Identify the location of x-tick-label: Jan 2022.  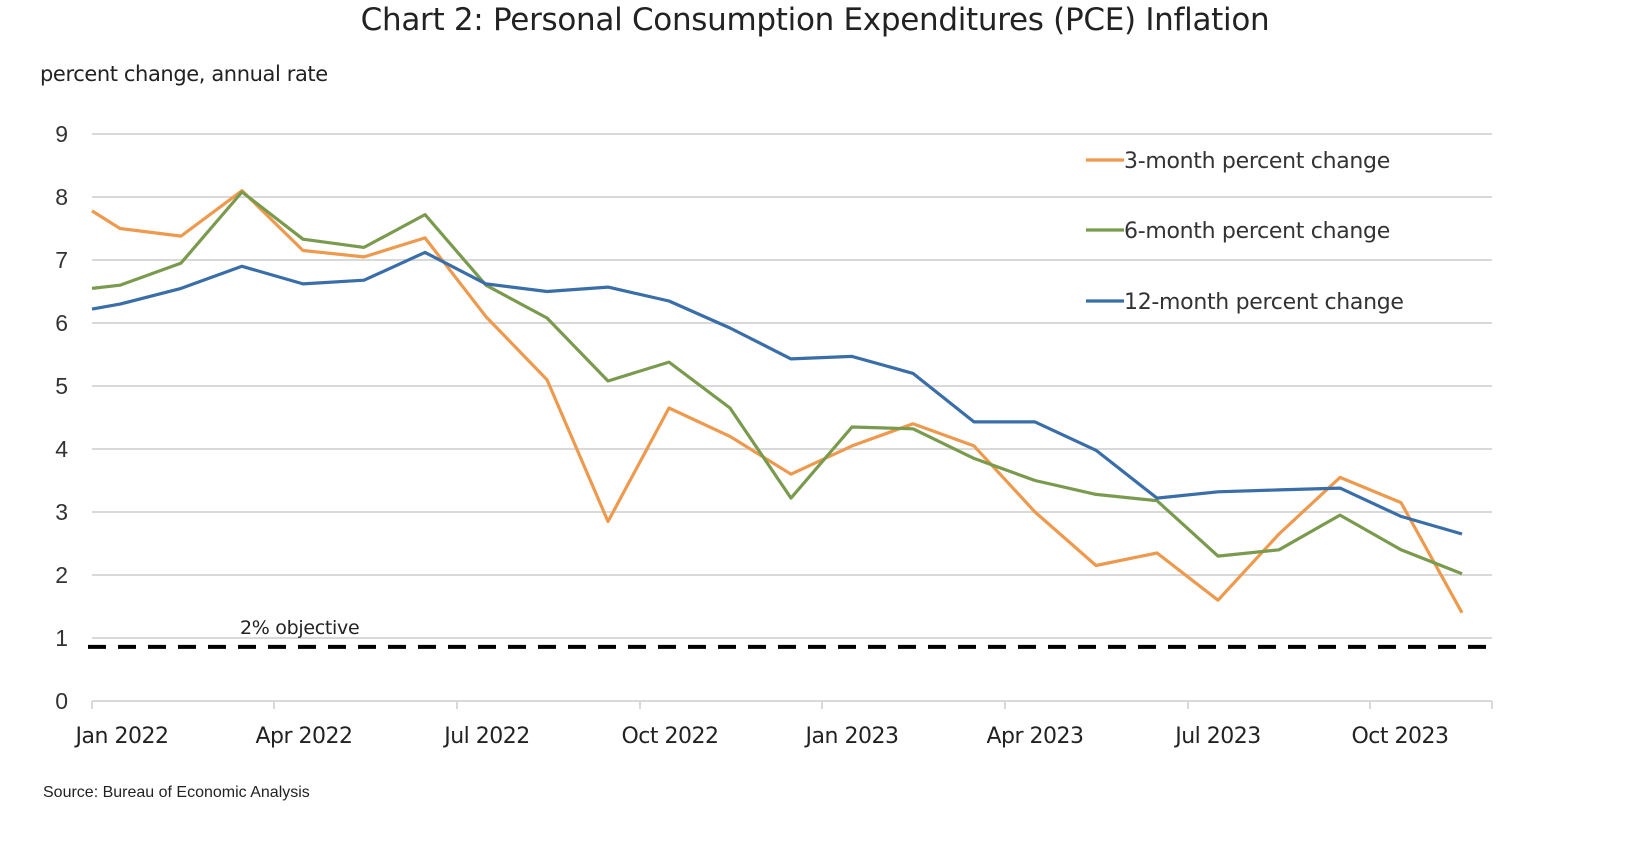
(121, 736).